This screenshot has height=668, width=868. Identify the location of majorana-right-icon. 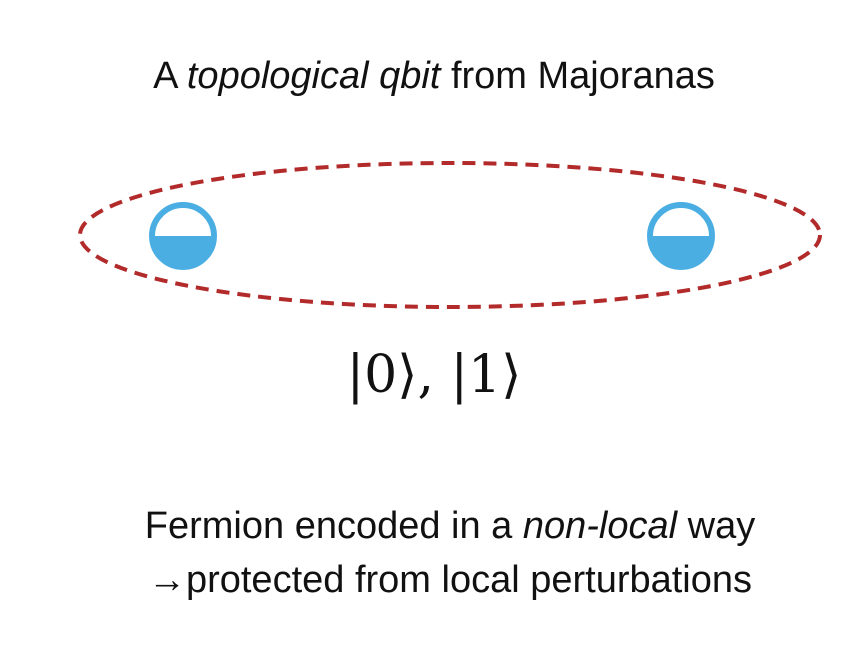
(681, 236).